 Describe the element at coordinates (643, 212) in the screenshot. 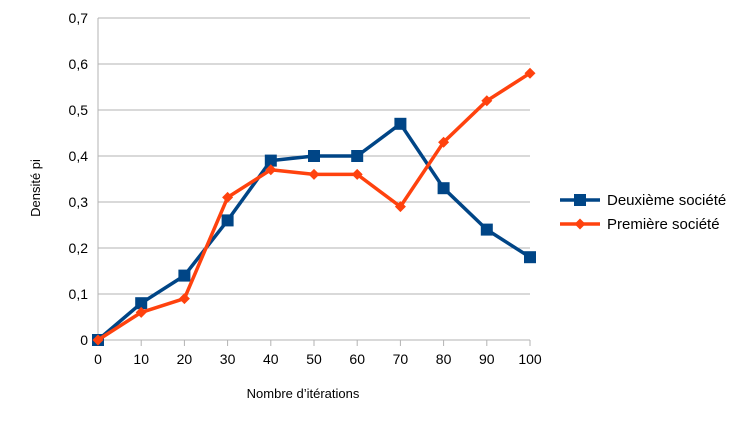

I see `legend: Deuxième société Première société` at that location.